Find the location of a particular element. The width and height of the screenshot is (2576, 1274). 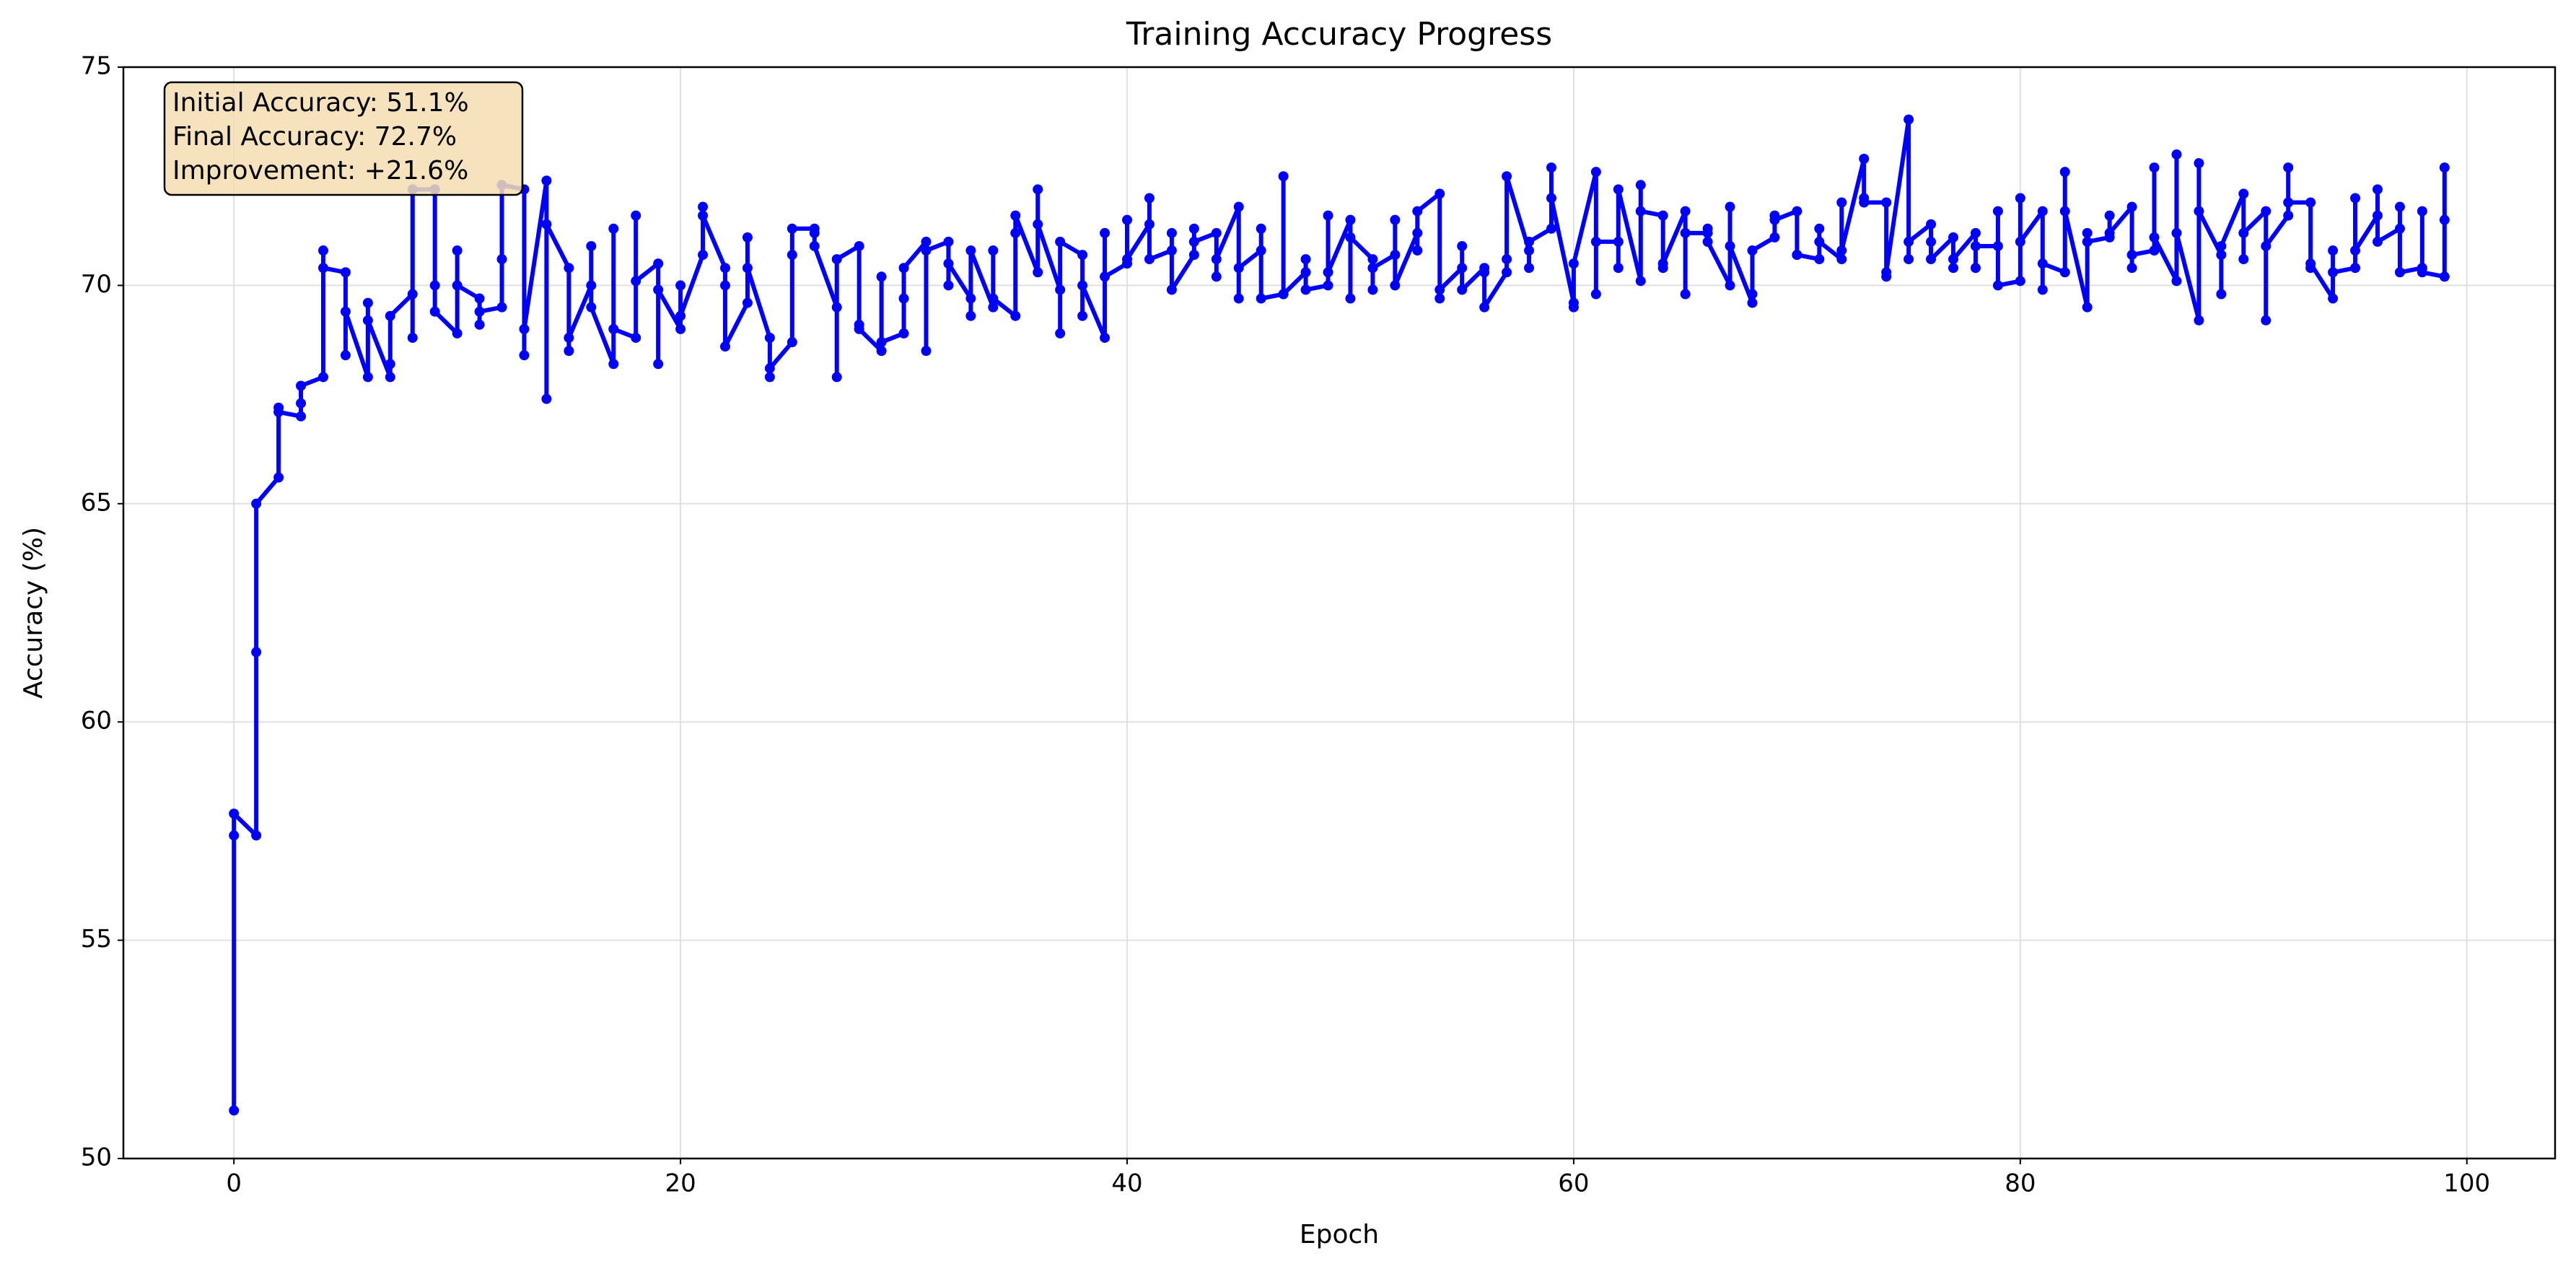

annotation-box is located at coordinates (343, 138).